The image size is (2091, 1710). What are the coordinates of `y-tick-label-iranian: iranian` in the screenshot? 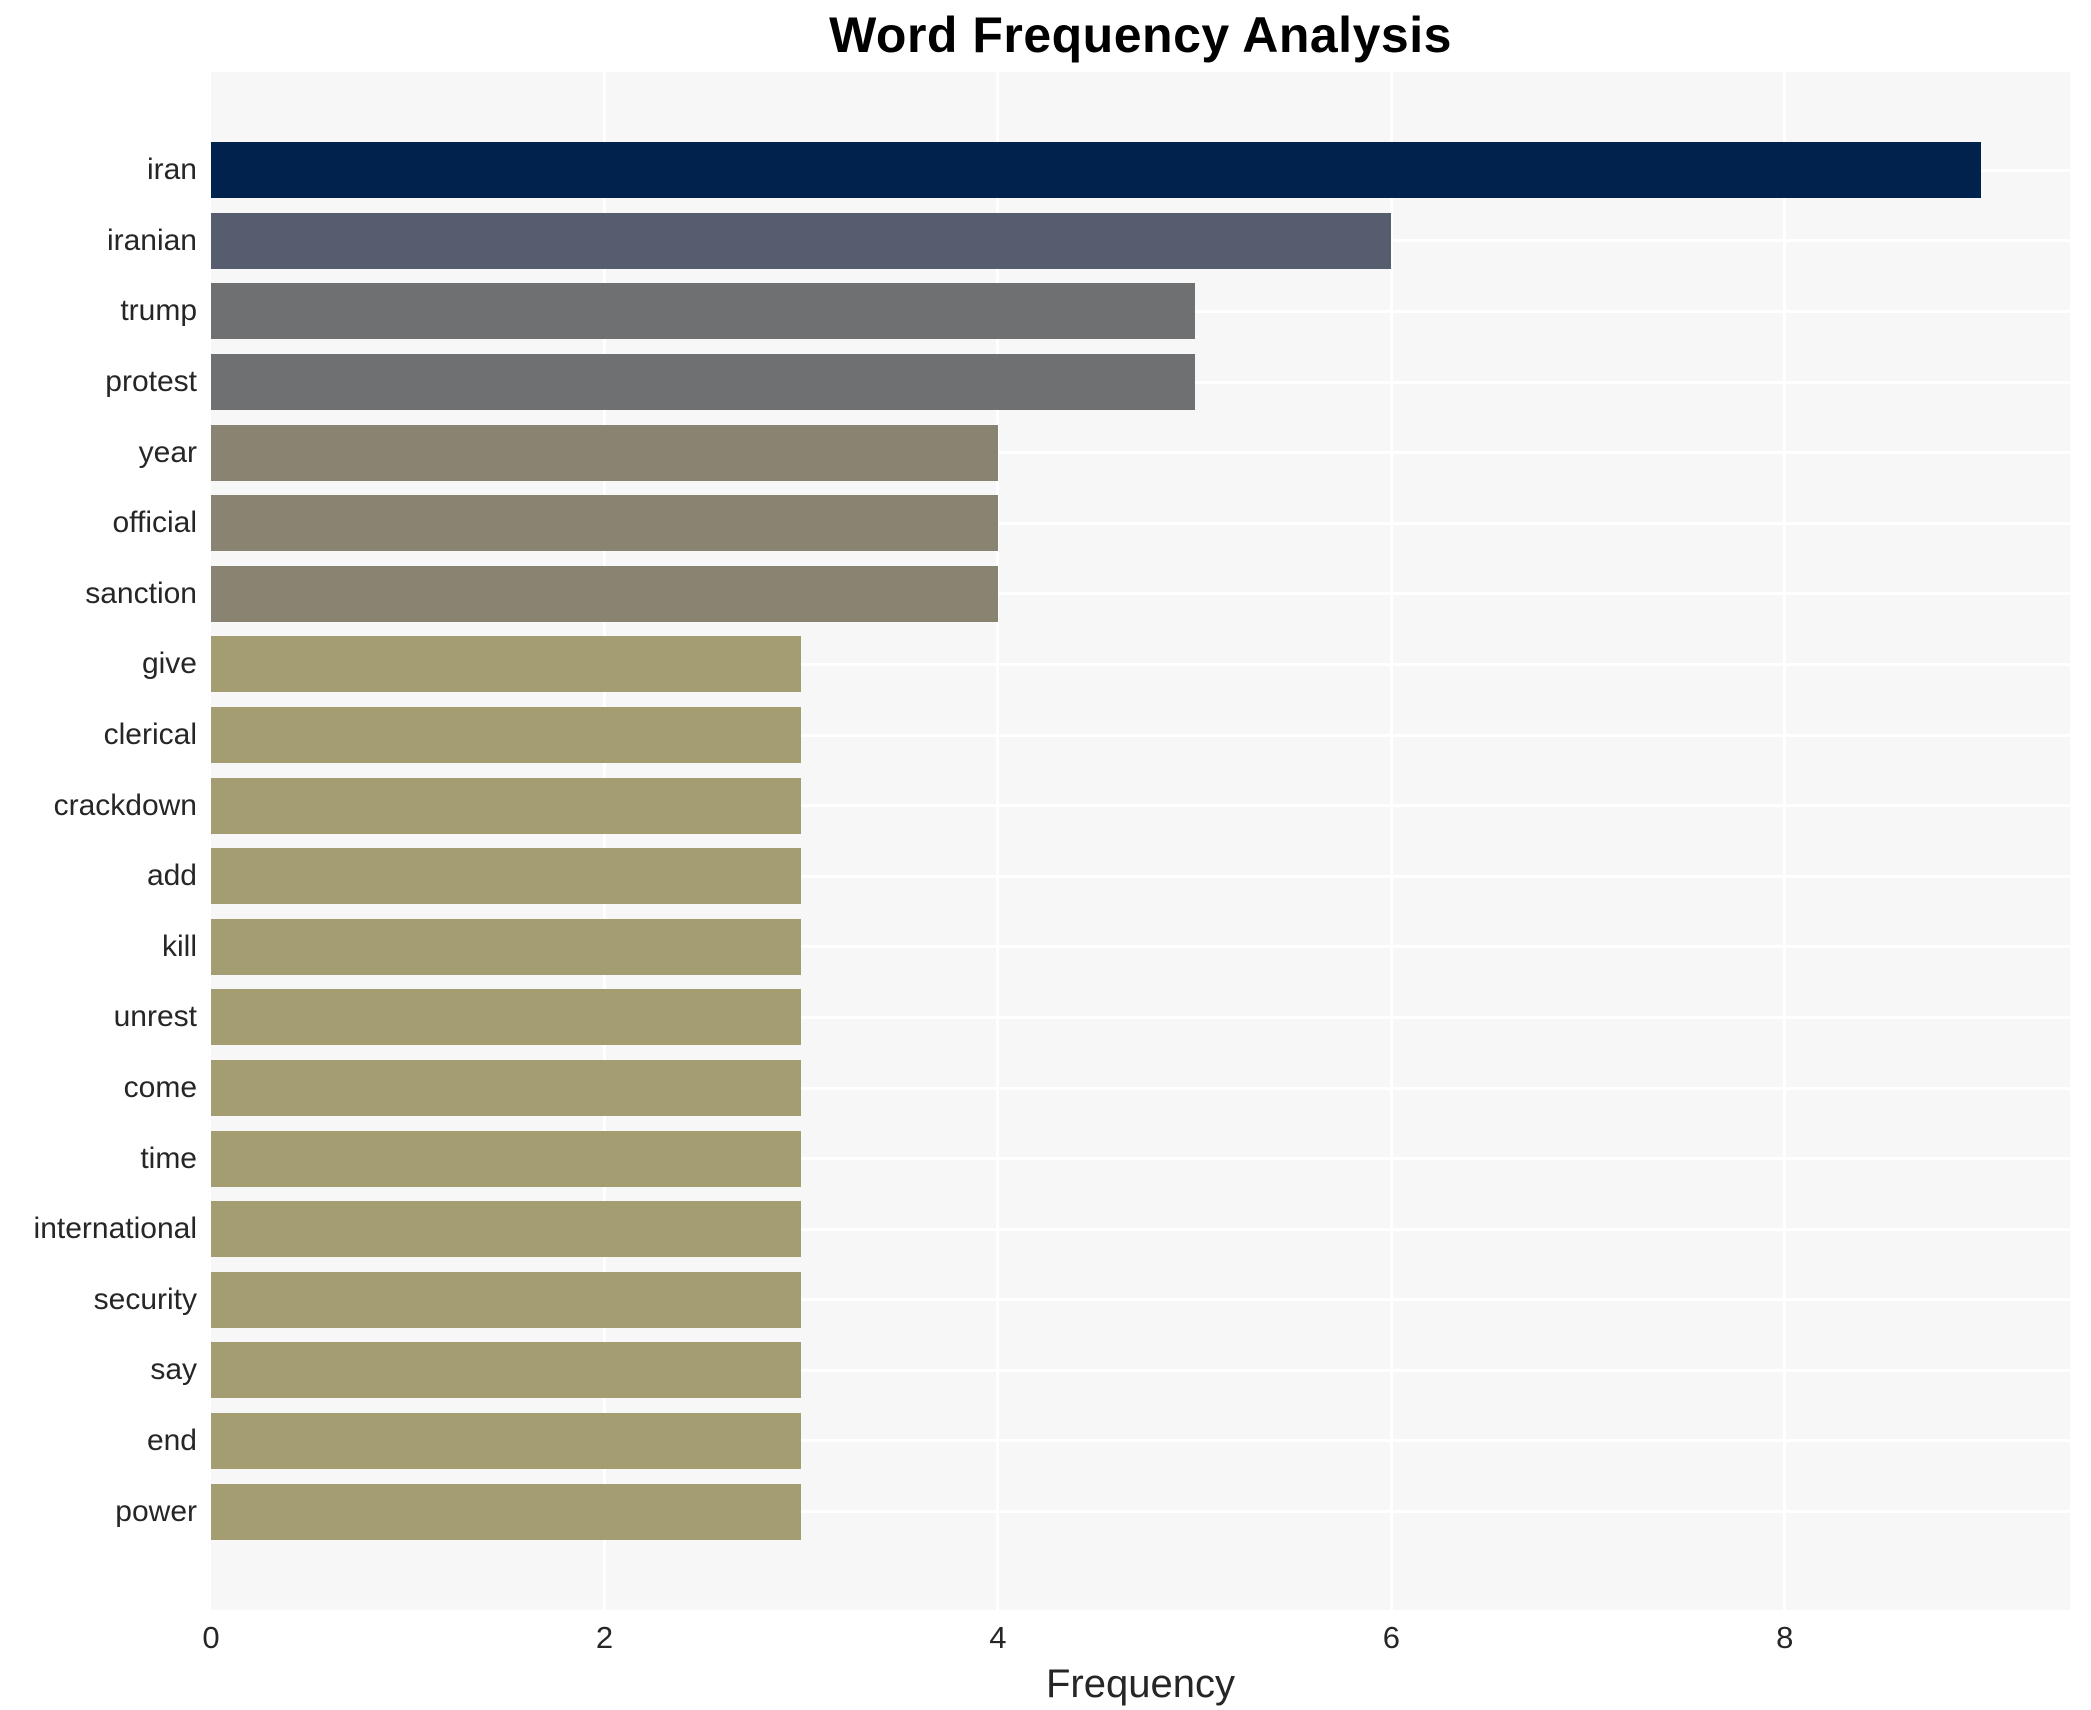 It's located at (151, 240).